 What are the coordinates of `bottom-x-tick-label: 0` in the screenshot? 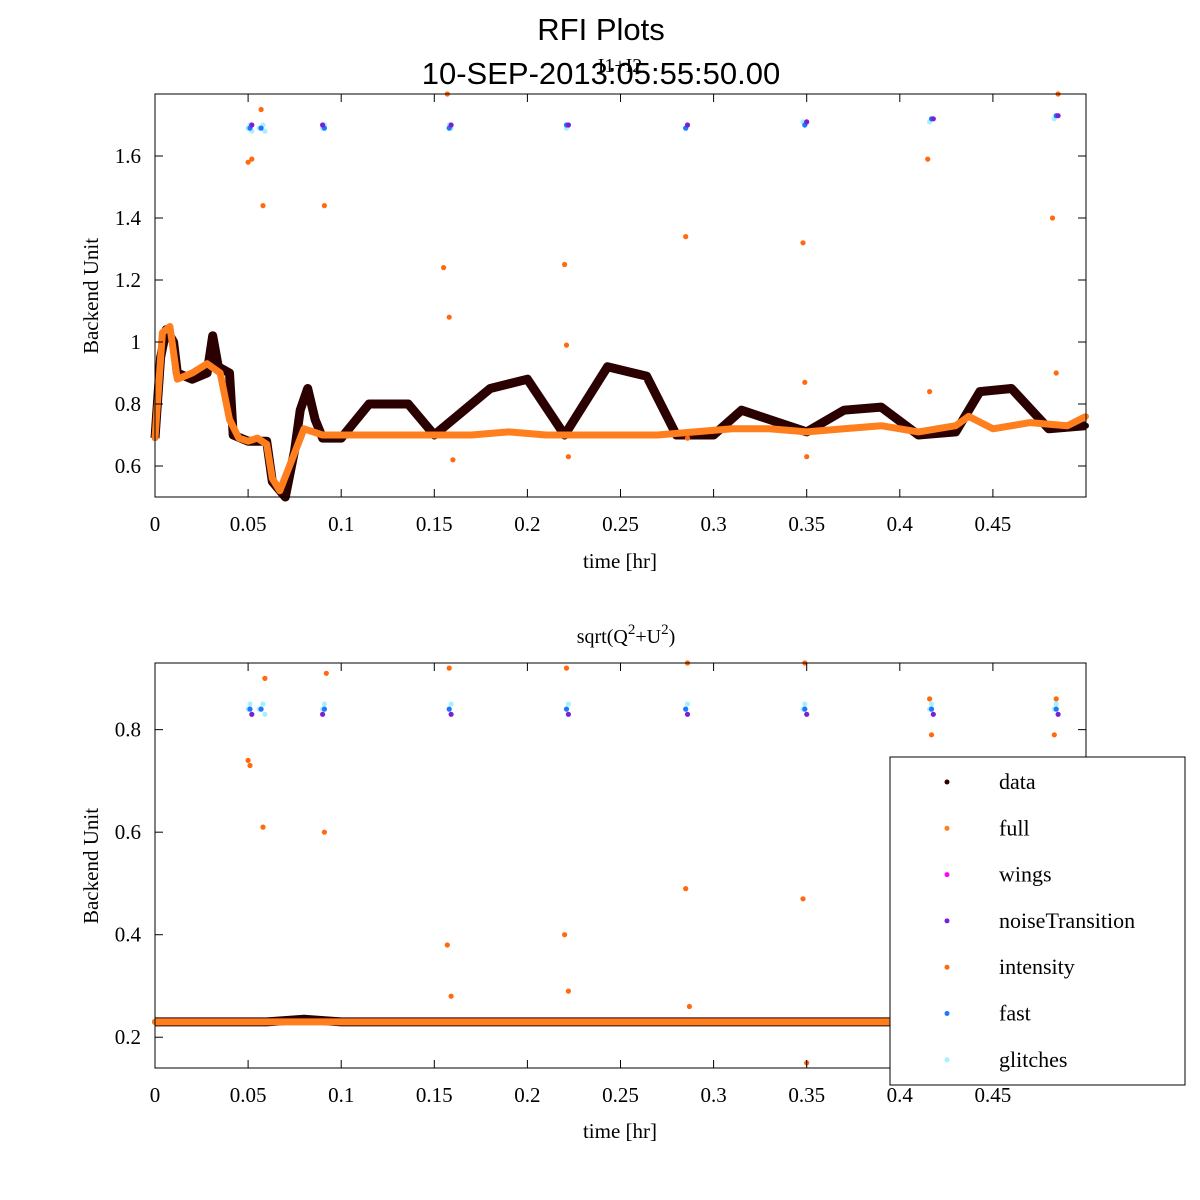 It's located at (155, 1095).